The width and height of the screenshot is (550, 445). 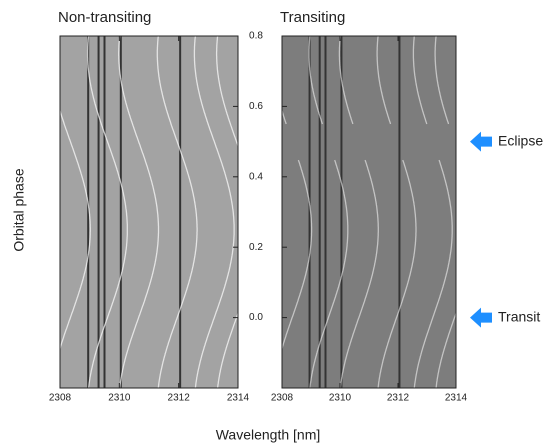 I want to click on y-tick-label: 0.6, so click(x=256, y=106).